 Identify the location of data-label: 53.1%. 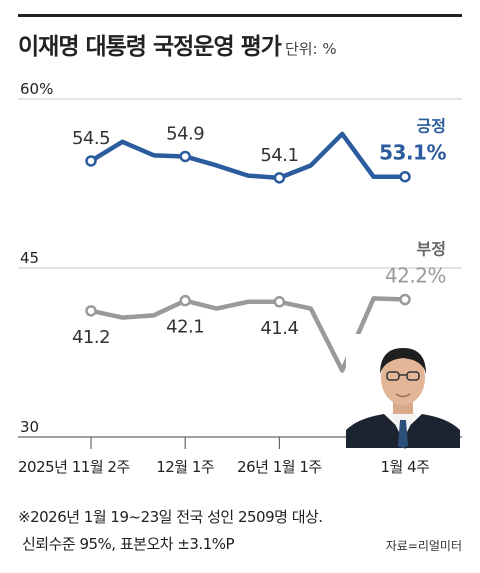
(412, 153).